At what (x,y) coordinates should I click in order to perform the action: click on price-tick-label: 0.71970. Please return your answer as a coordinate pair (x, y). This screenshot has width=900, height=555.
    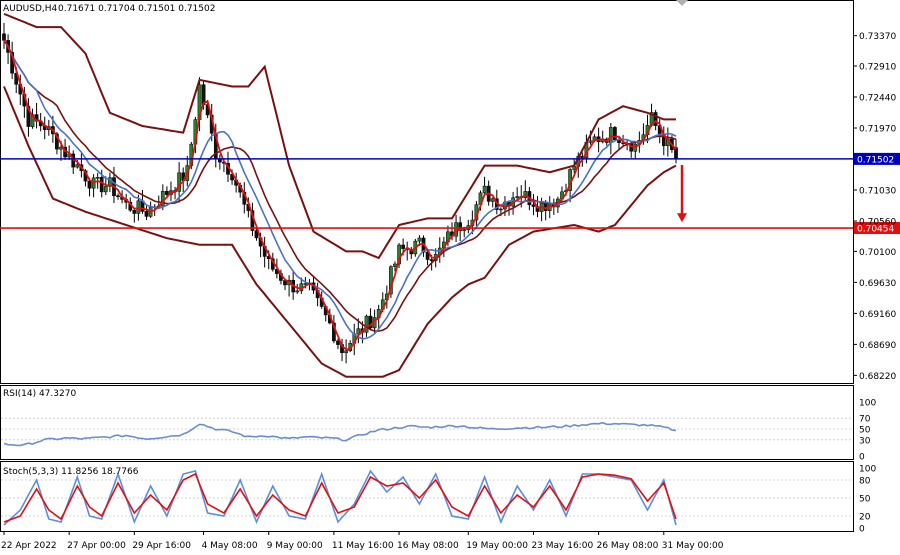
    Looking at the image, I should click on (877, 130).